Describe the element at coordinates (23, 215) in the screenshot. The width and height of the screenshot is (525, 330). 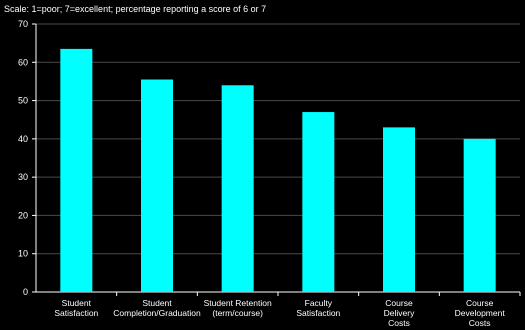
I see `y-tick-label: 20` at that location.